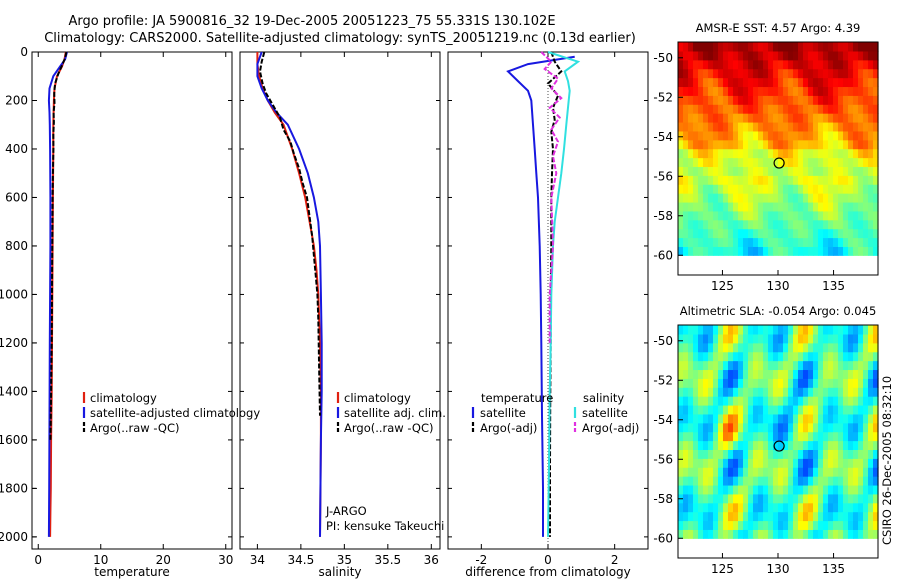 This screenshot has height=580, width=900. I want to click on difference-xtick-label: 0, so click(548, 560).